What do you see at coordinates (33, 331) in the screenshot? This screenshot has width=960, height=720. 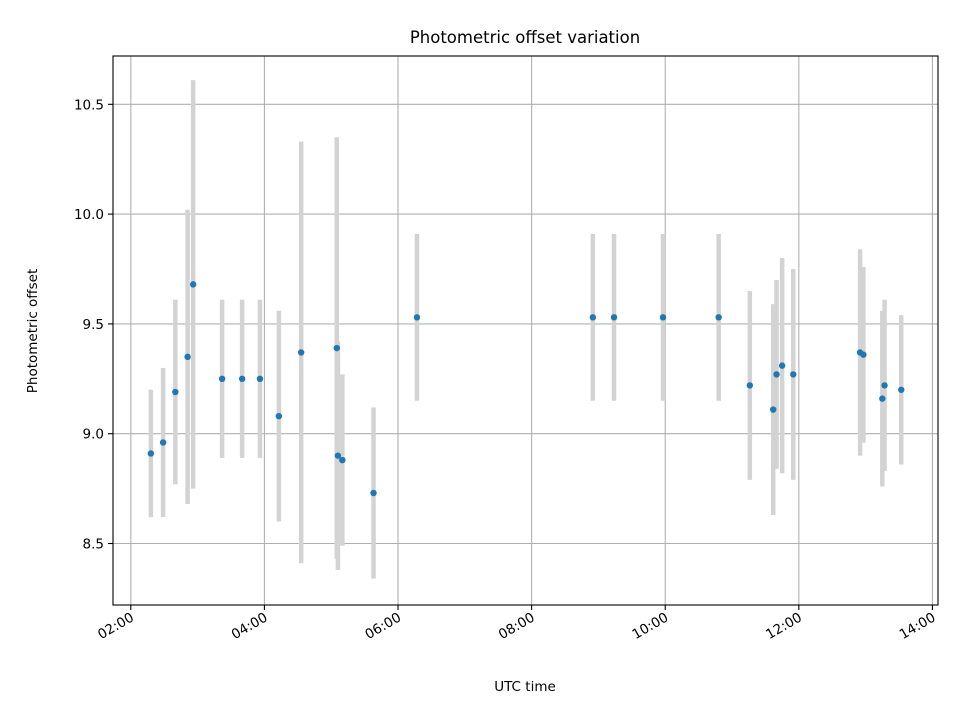 I see `y-axis-label: Photometric offset` at bounding box center [33, 331].